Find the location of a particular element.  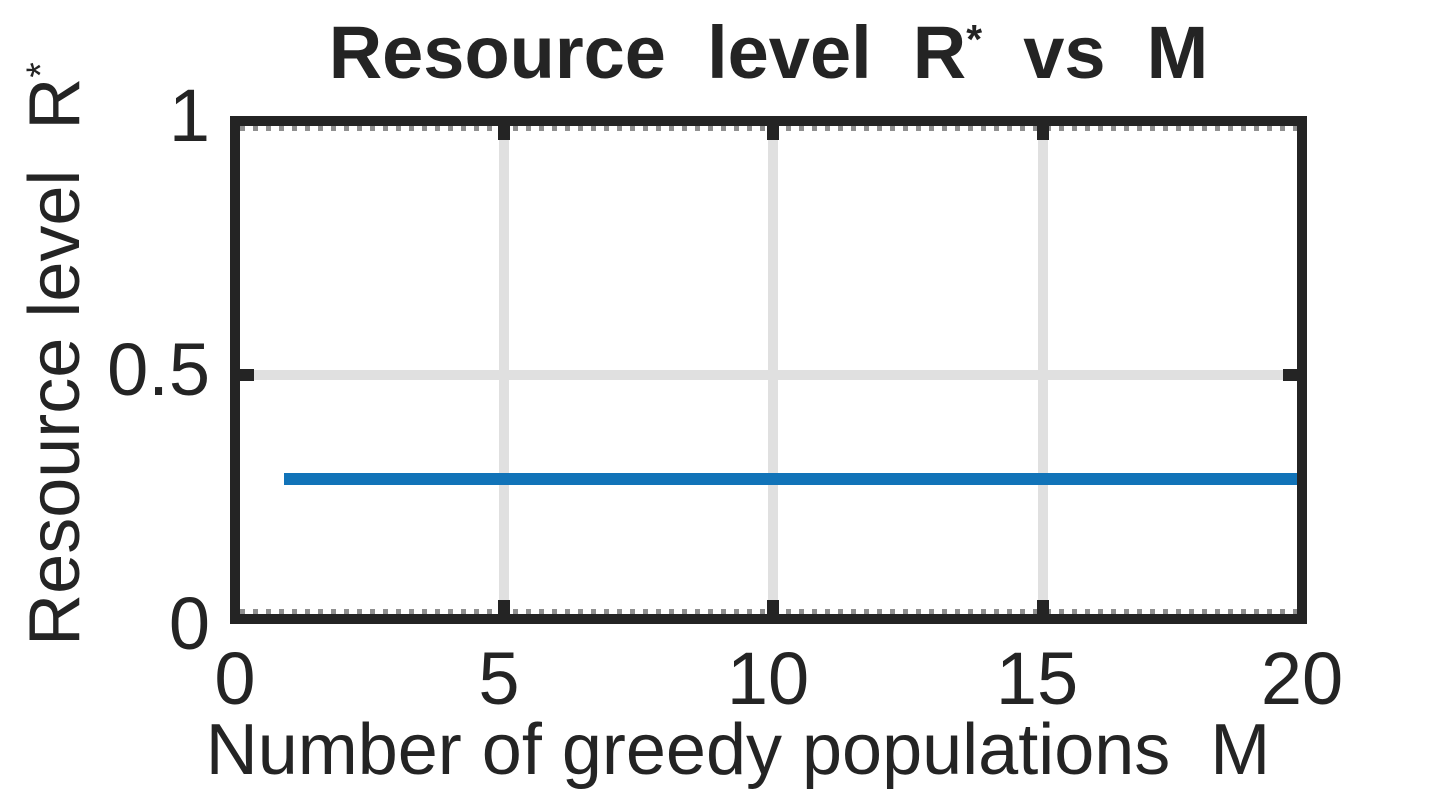

x-tick-label-20: 20 is located at coordinates (1302, 678).